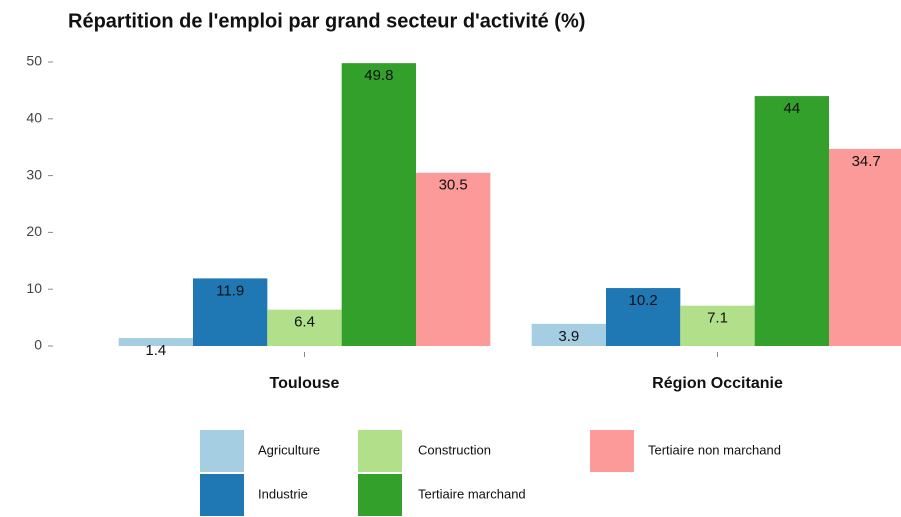  What do you see at coordinates (643, 300) in the screenshot?
I see `value-label: 10.2` at bounding box center [643, 300].